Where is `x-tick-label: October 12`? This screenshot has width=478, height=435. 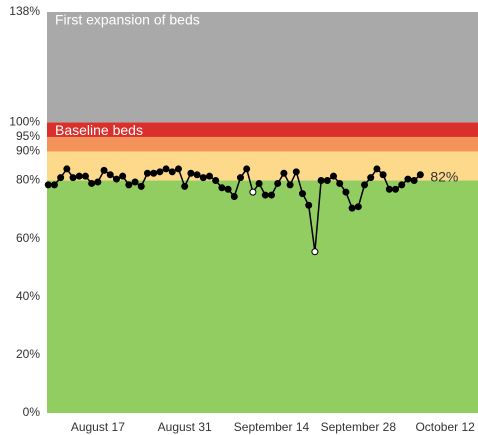
x-tick-label: October 12 is located at coordinates (445, 427).